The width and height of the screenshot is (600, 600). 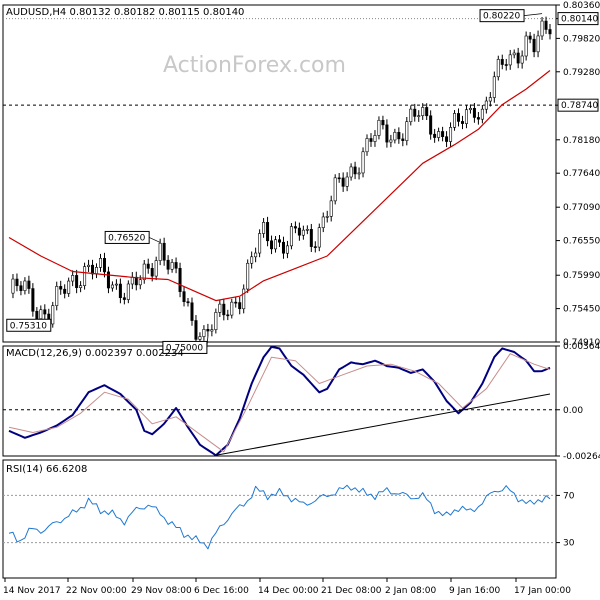 I want to click on x-tick-label: 21 Dec 08:00, so click(x=351, y=591).